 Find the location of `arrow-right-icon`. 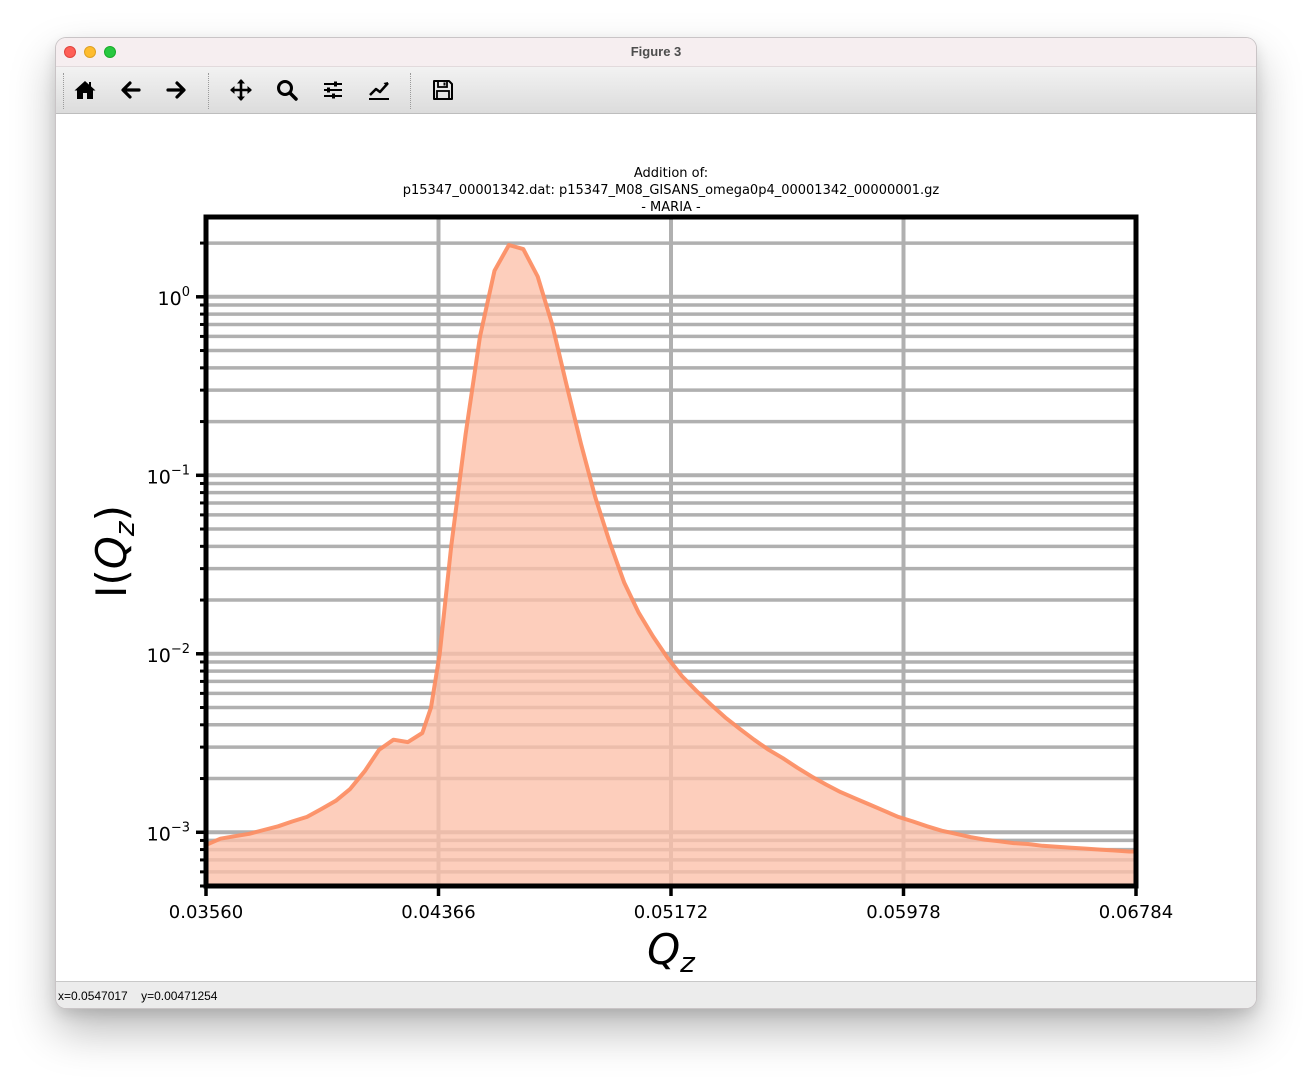

arrow-right-icon is located at coordinates (176, 90).